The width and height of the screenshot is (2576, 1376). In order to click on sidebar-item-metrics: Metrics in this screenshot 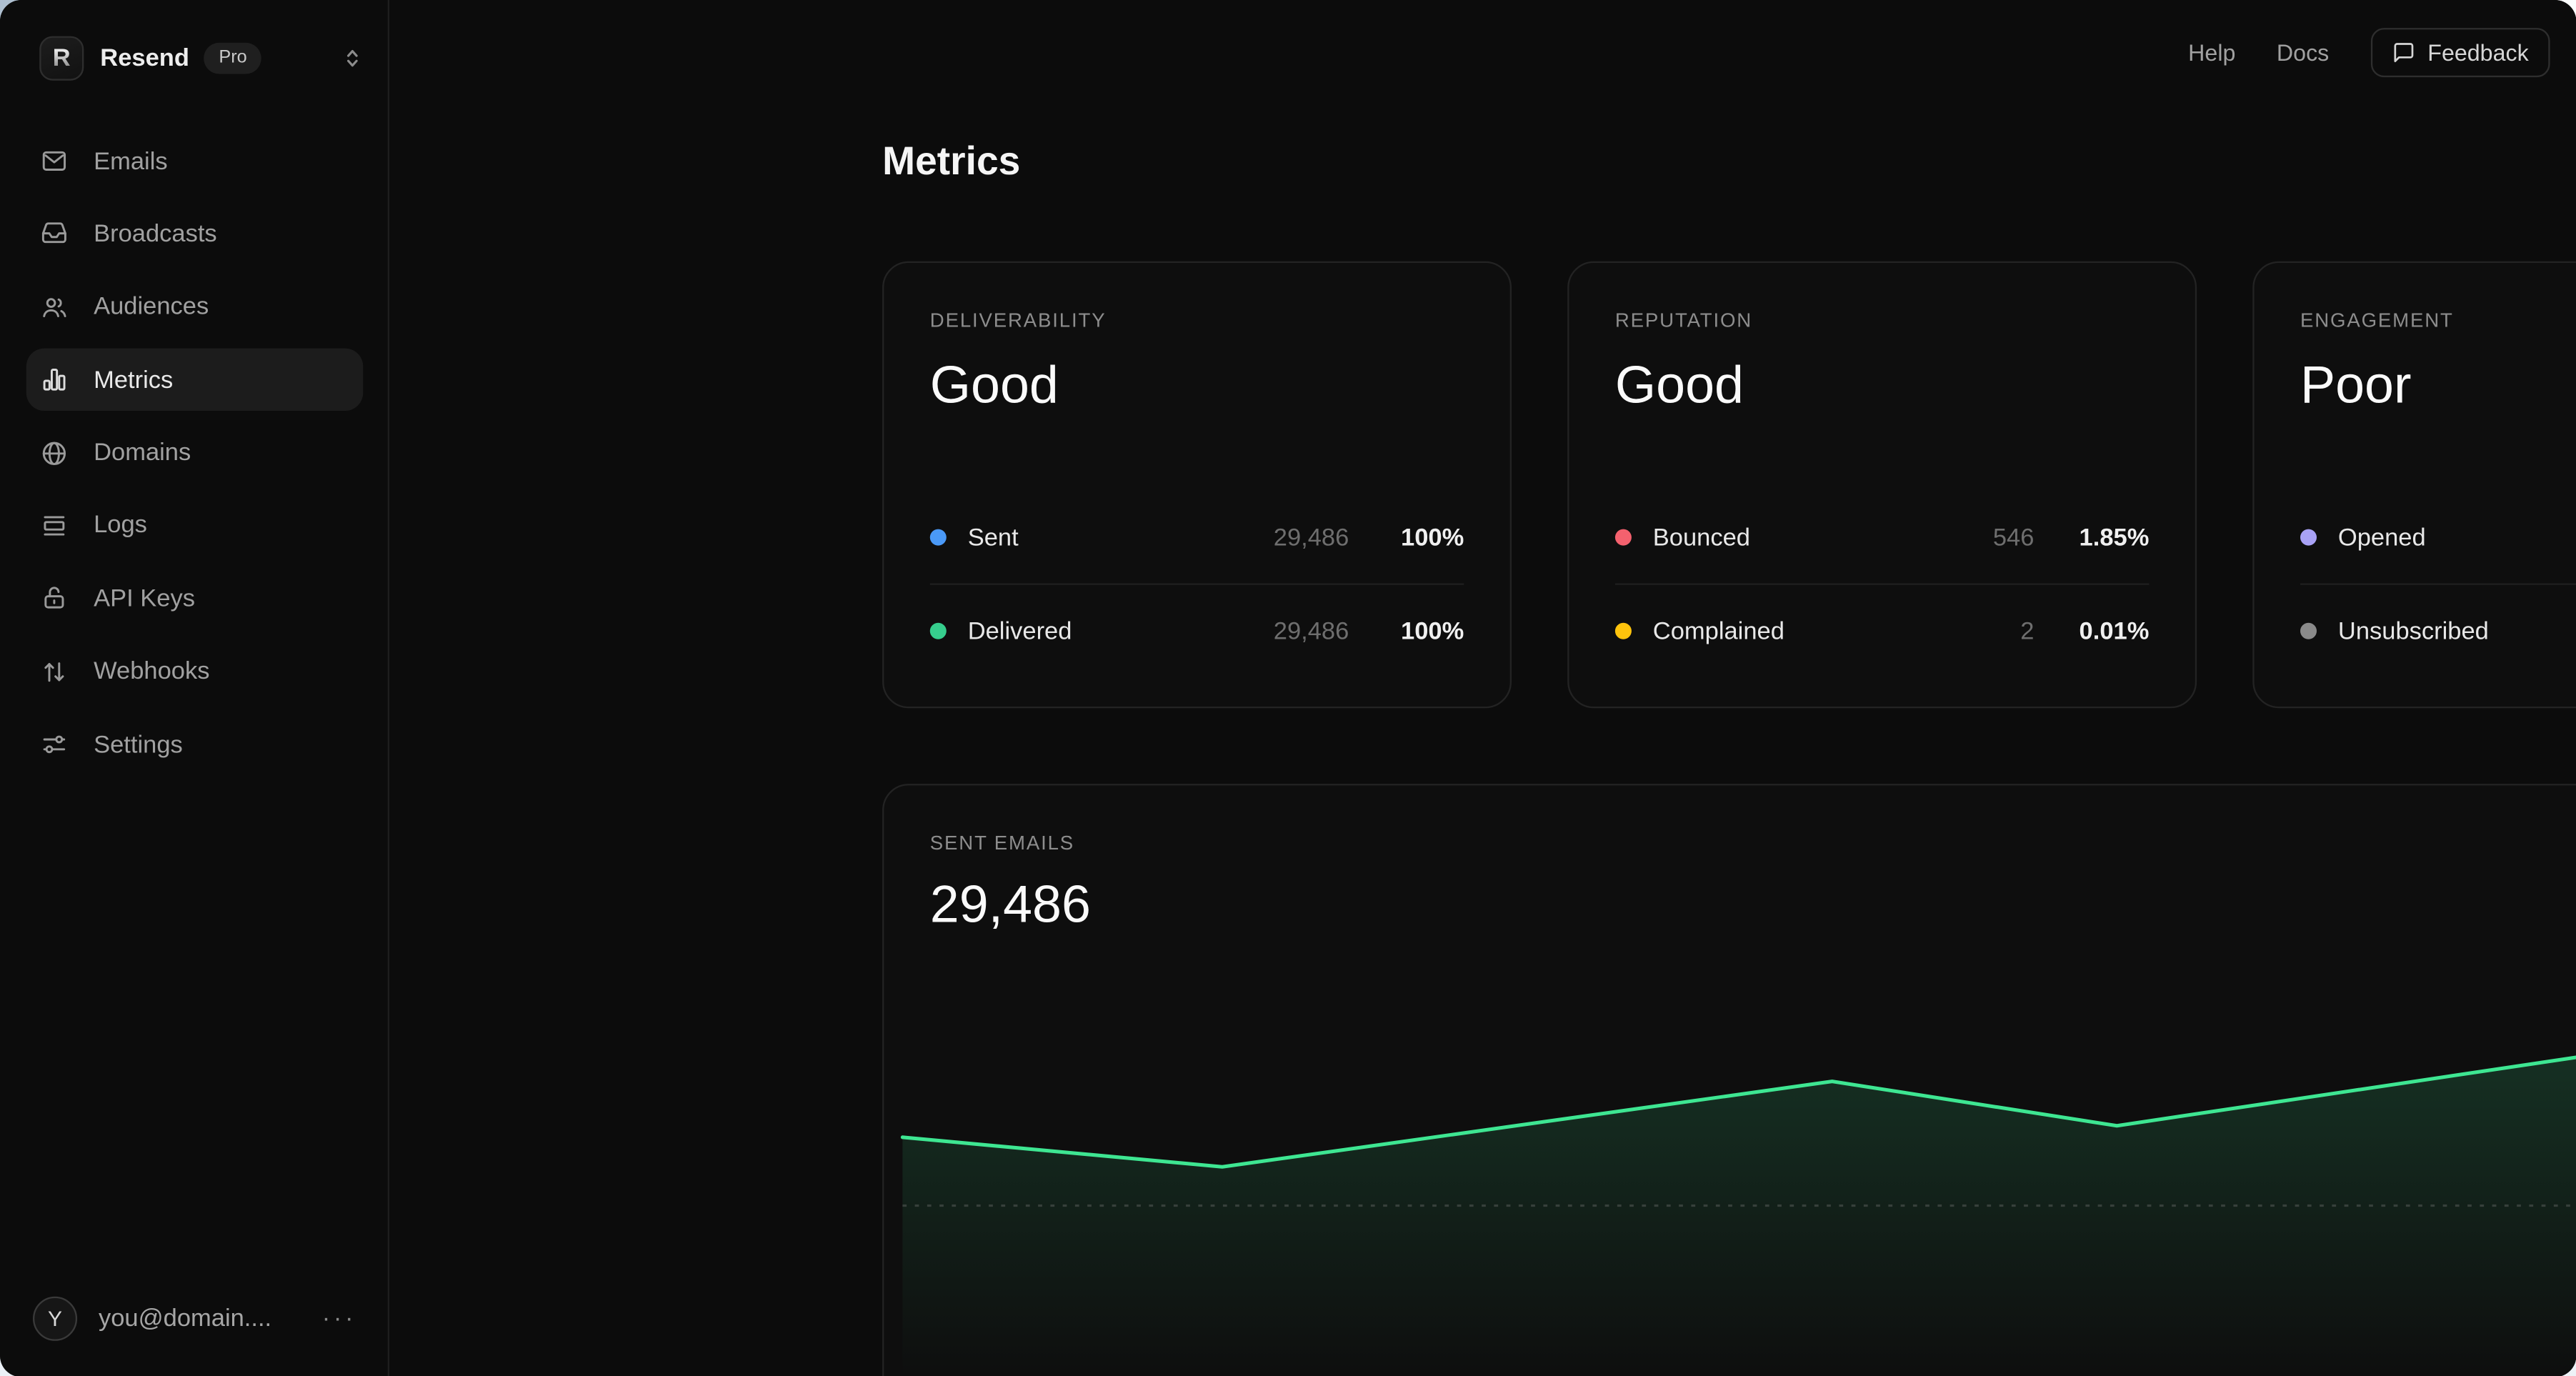, I will do `click(195, 380)`.